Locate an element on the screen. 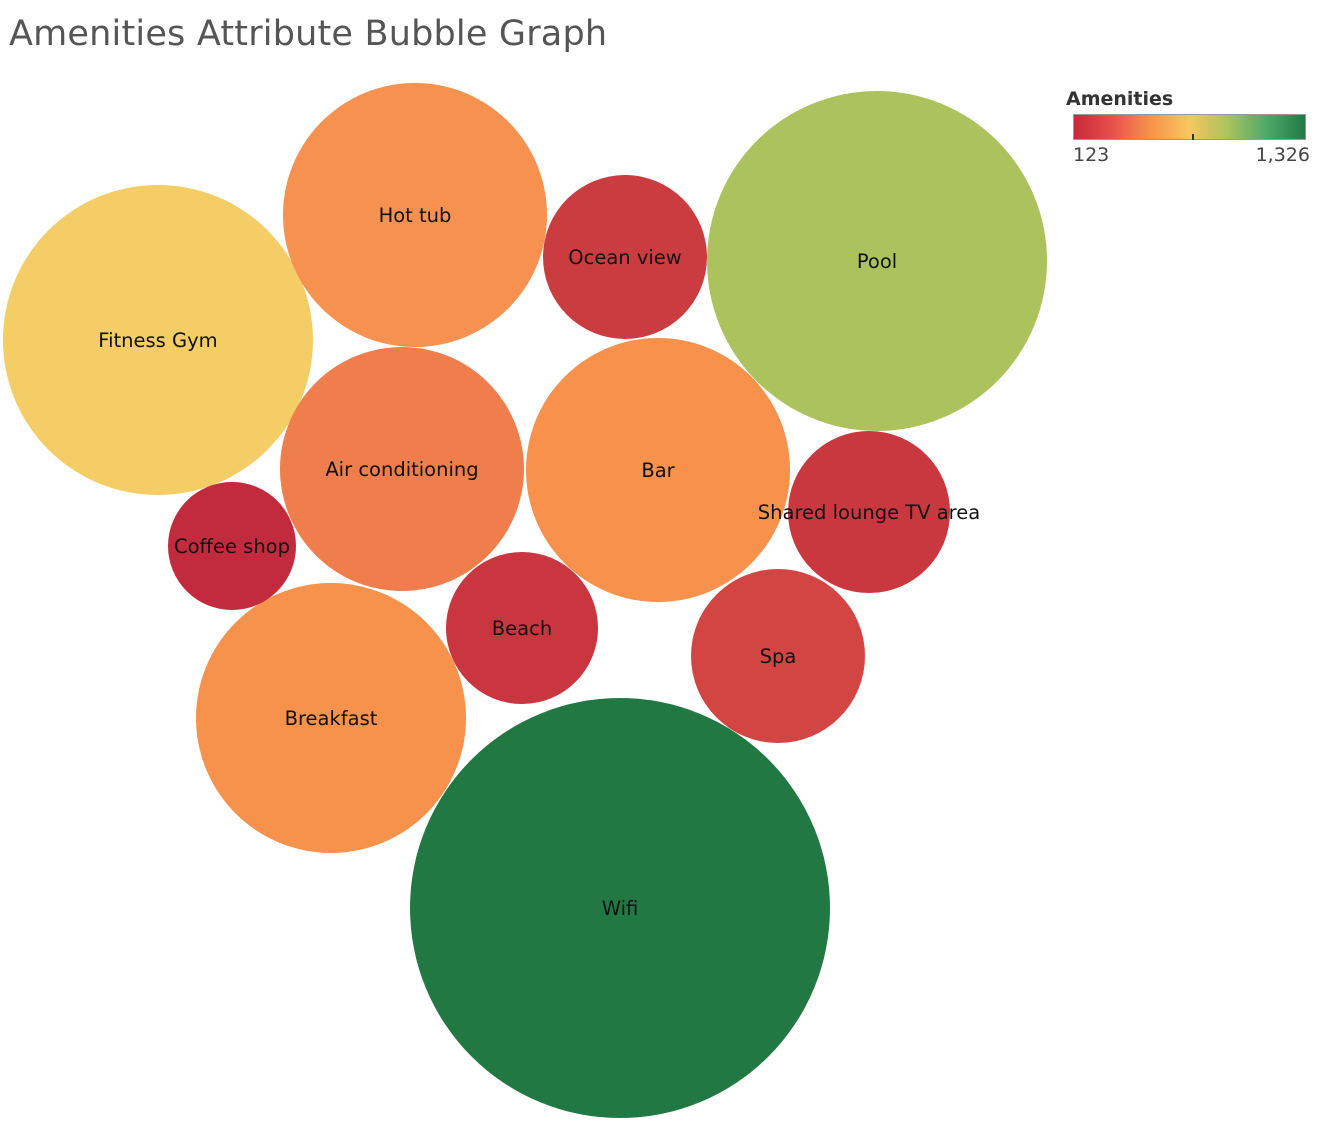  bubble-air-conditioning: Air conditioning is located at coordinates (402, 469).